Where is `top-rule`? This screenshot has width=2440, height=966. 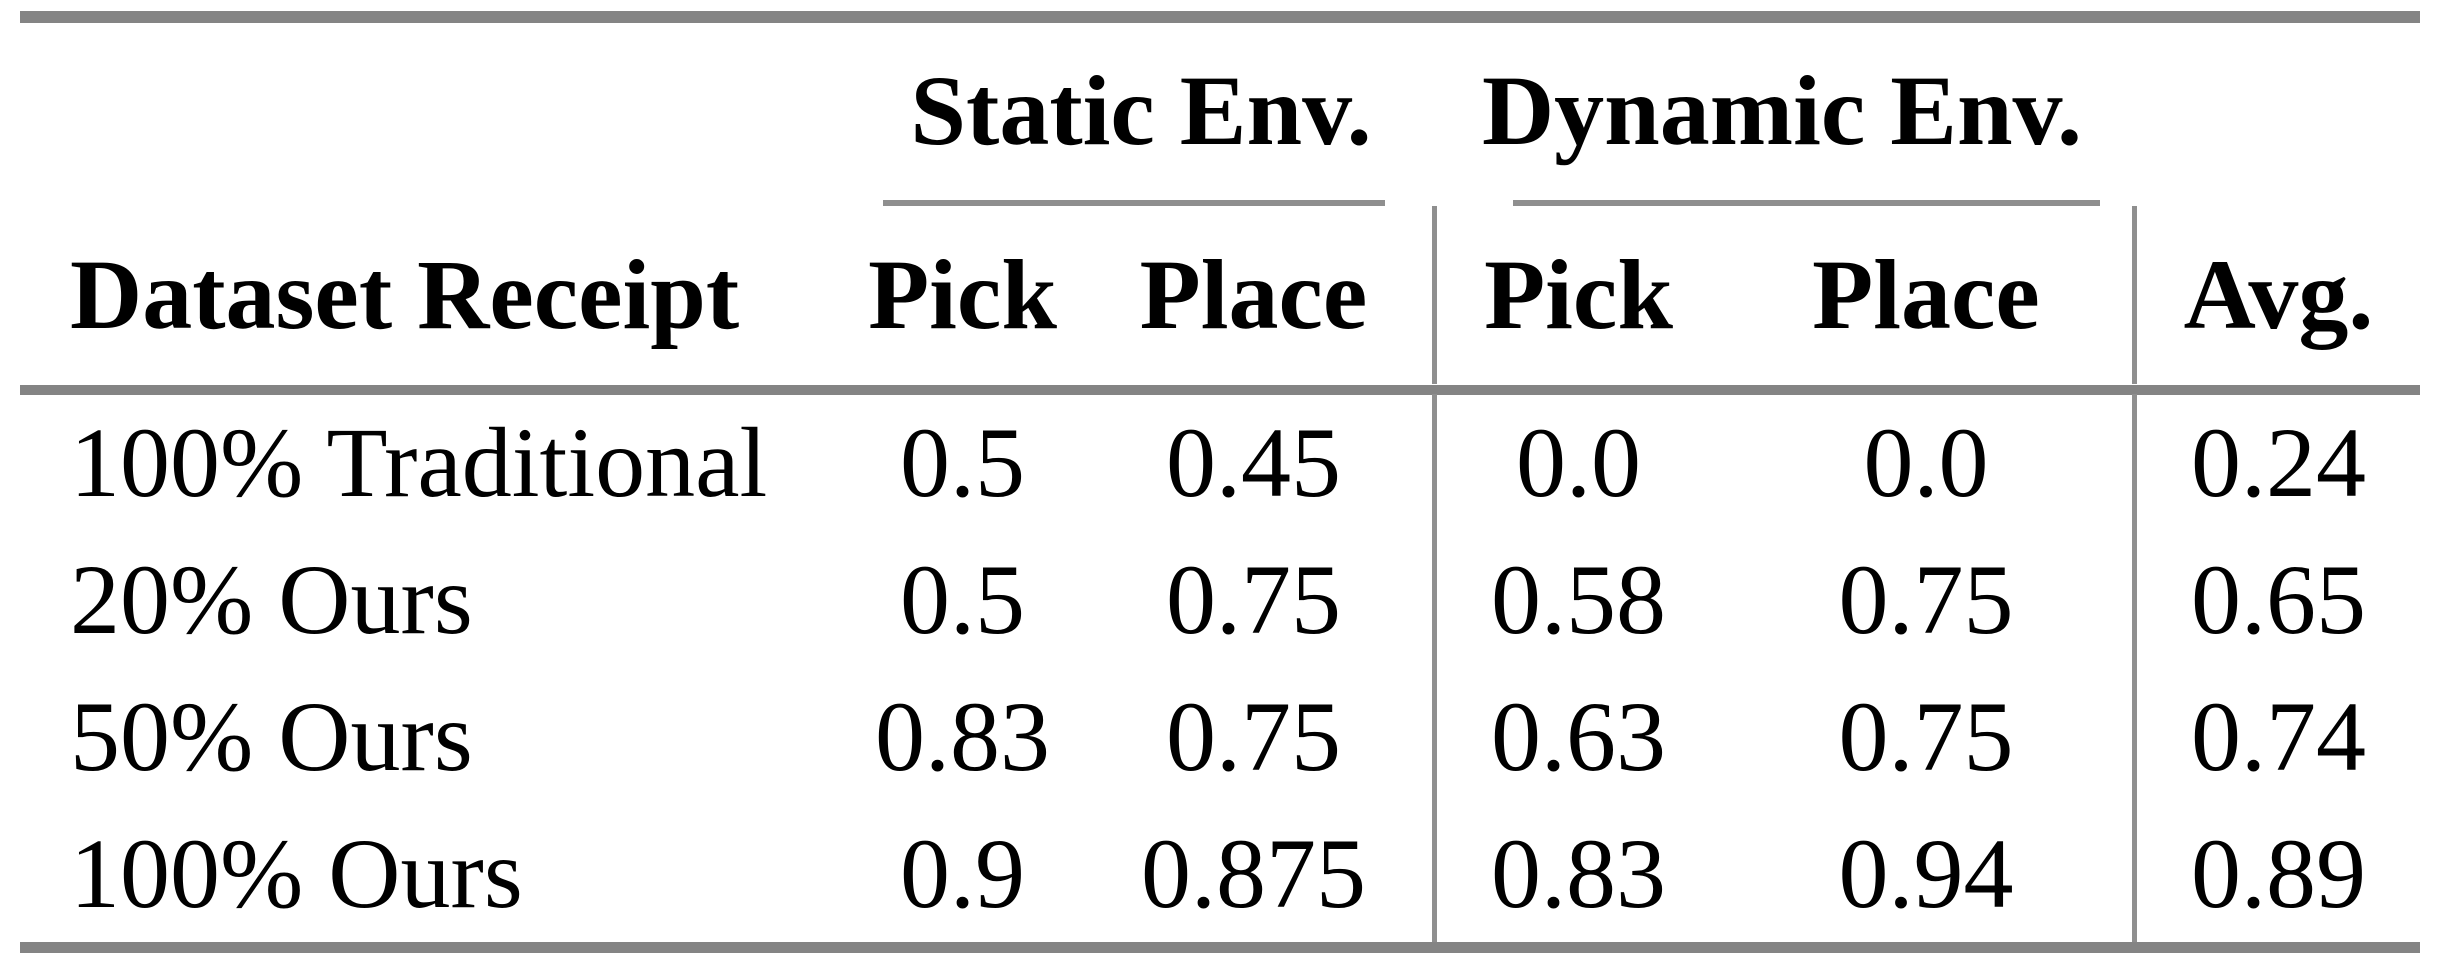
top-rule is located at coordinates (1220, 17).